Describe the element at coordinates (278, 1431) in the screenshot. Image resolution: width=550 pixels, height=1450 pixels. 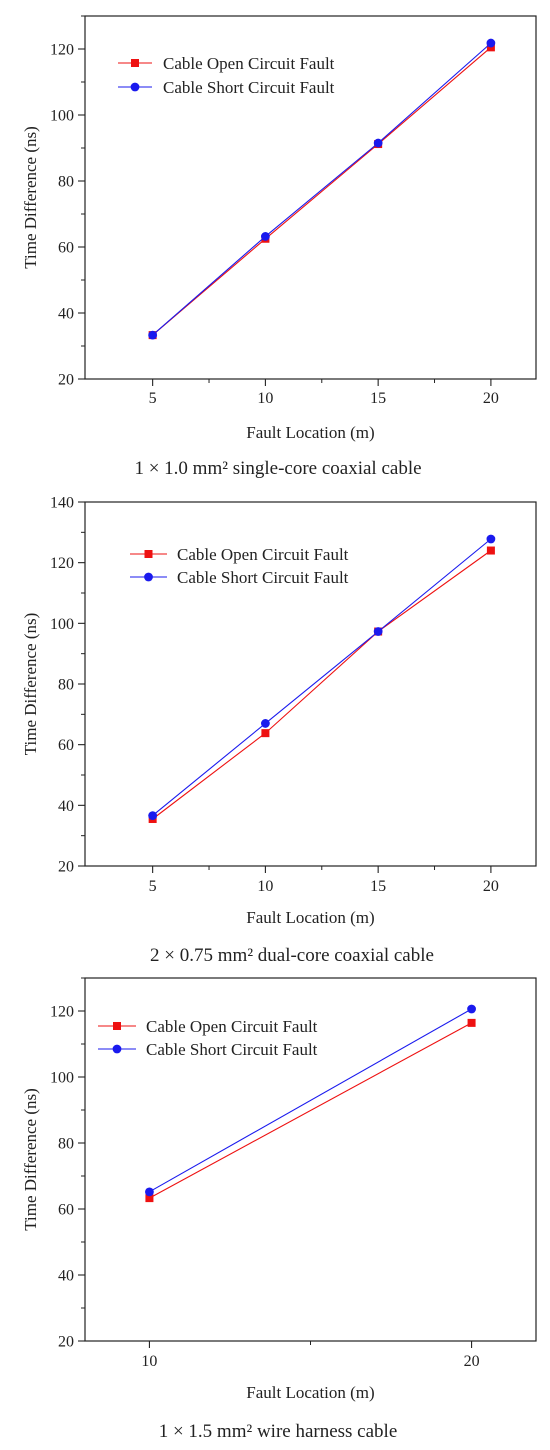
I see `chart-caption: 1 × 1.5 mm² wire harness cable` at that location.